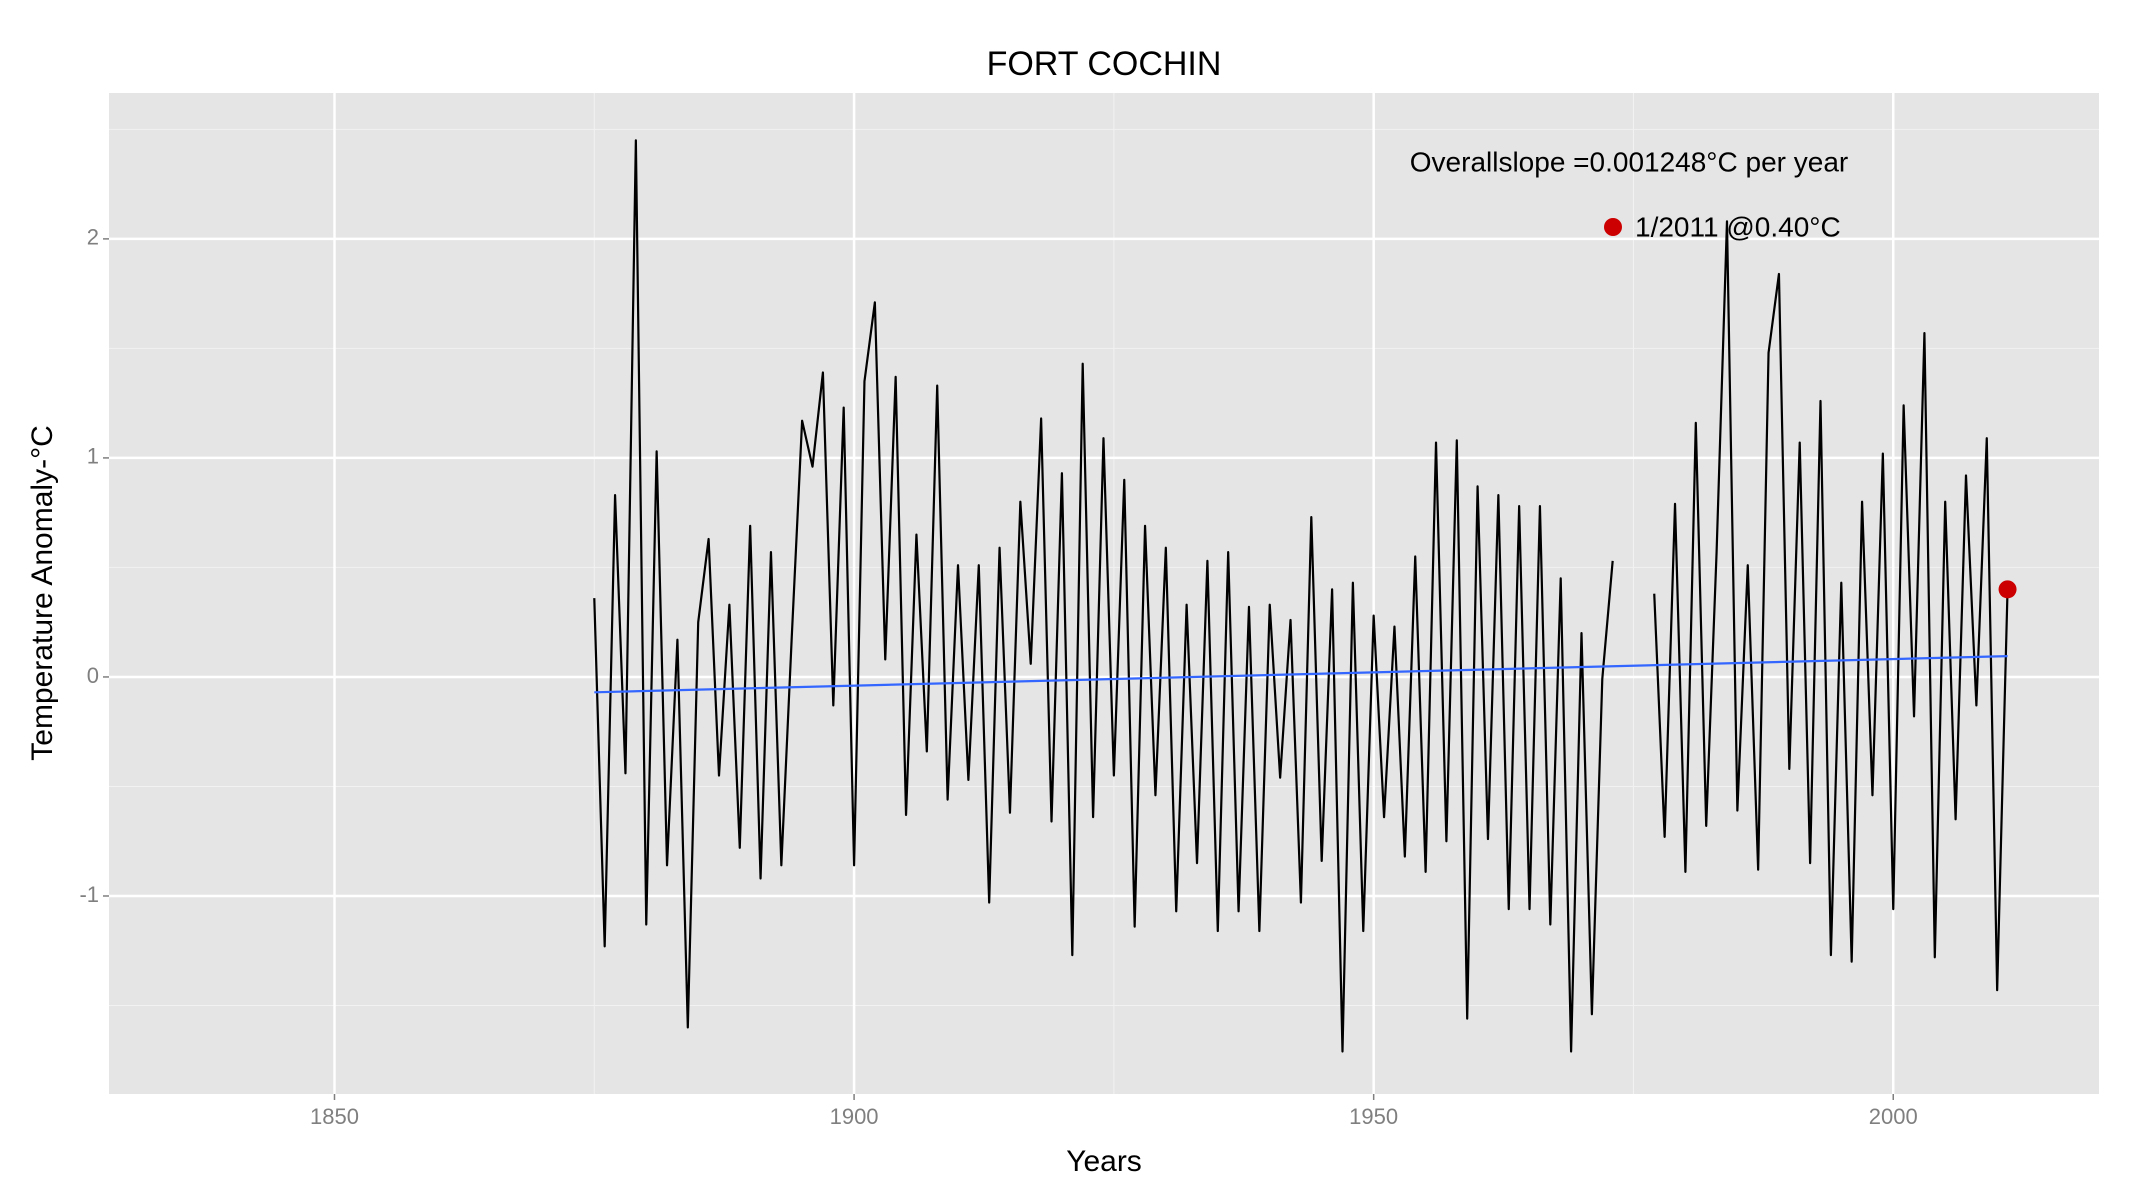 The width and height of the screenshot is (2129, 1197). I want to click on y-tick-label: 2, so click(93, 237).